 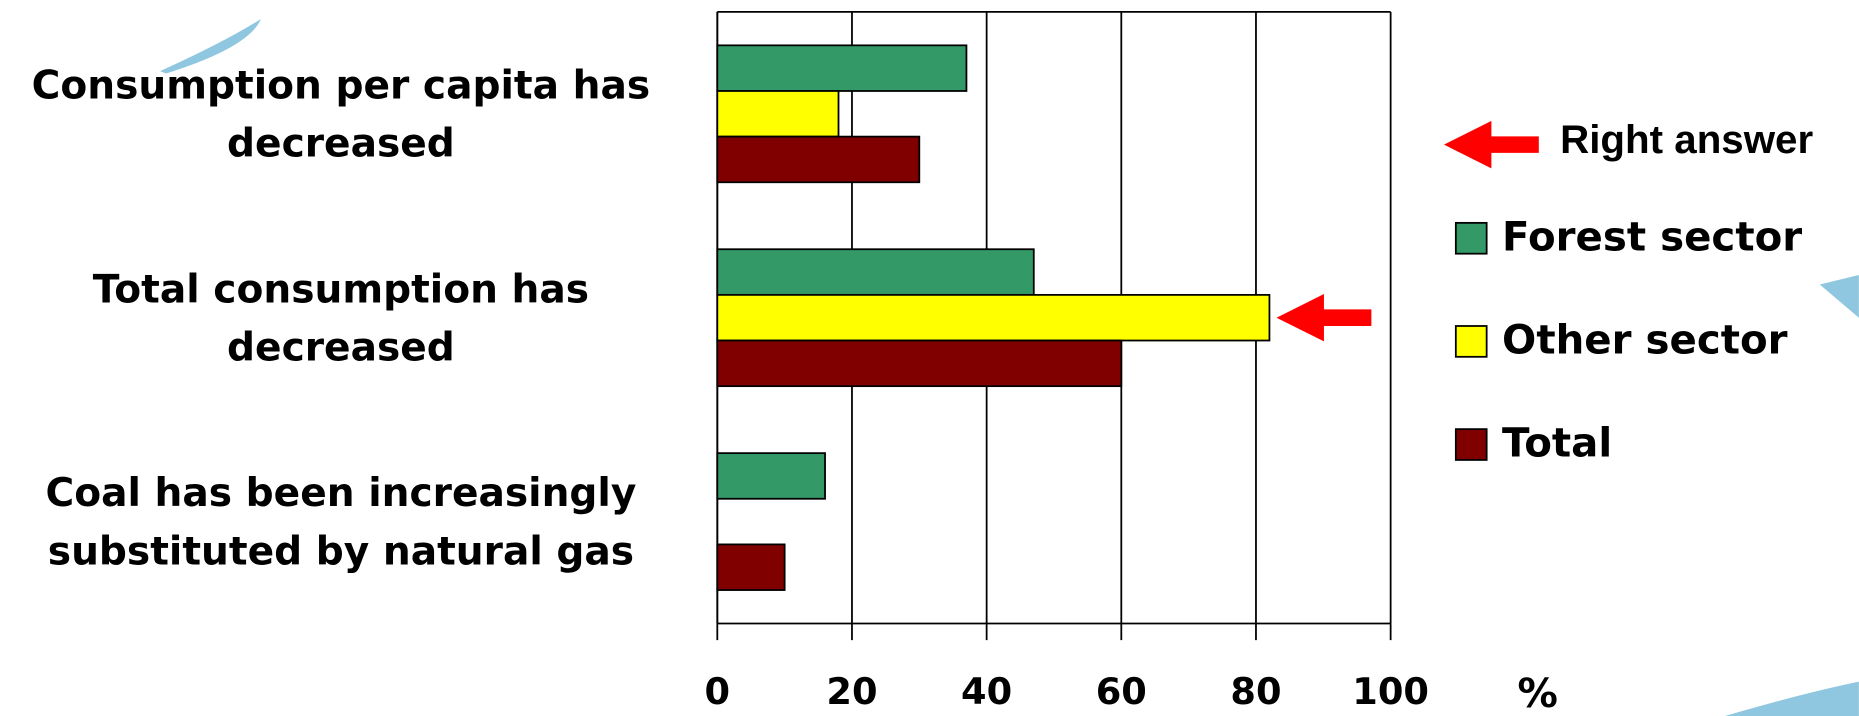 I want to click on legend-label: Forest sector, so click(x=1652, y=236).